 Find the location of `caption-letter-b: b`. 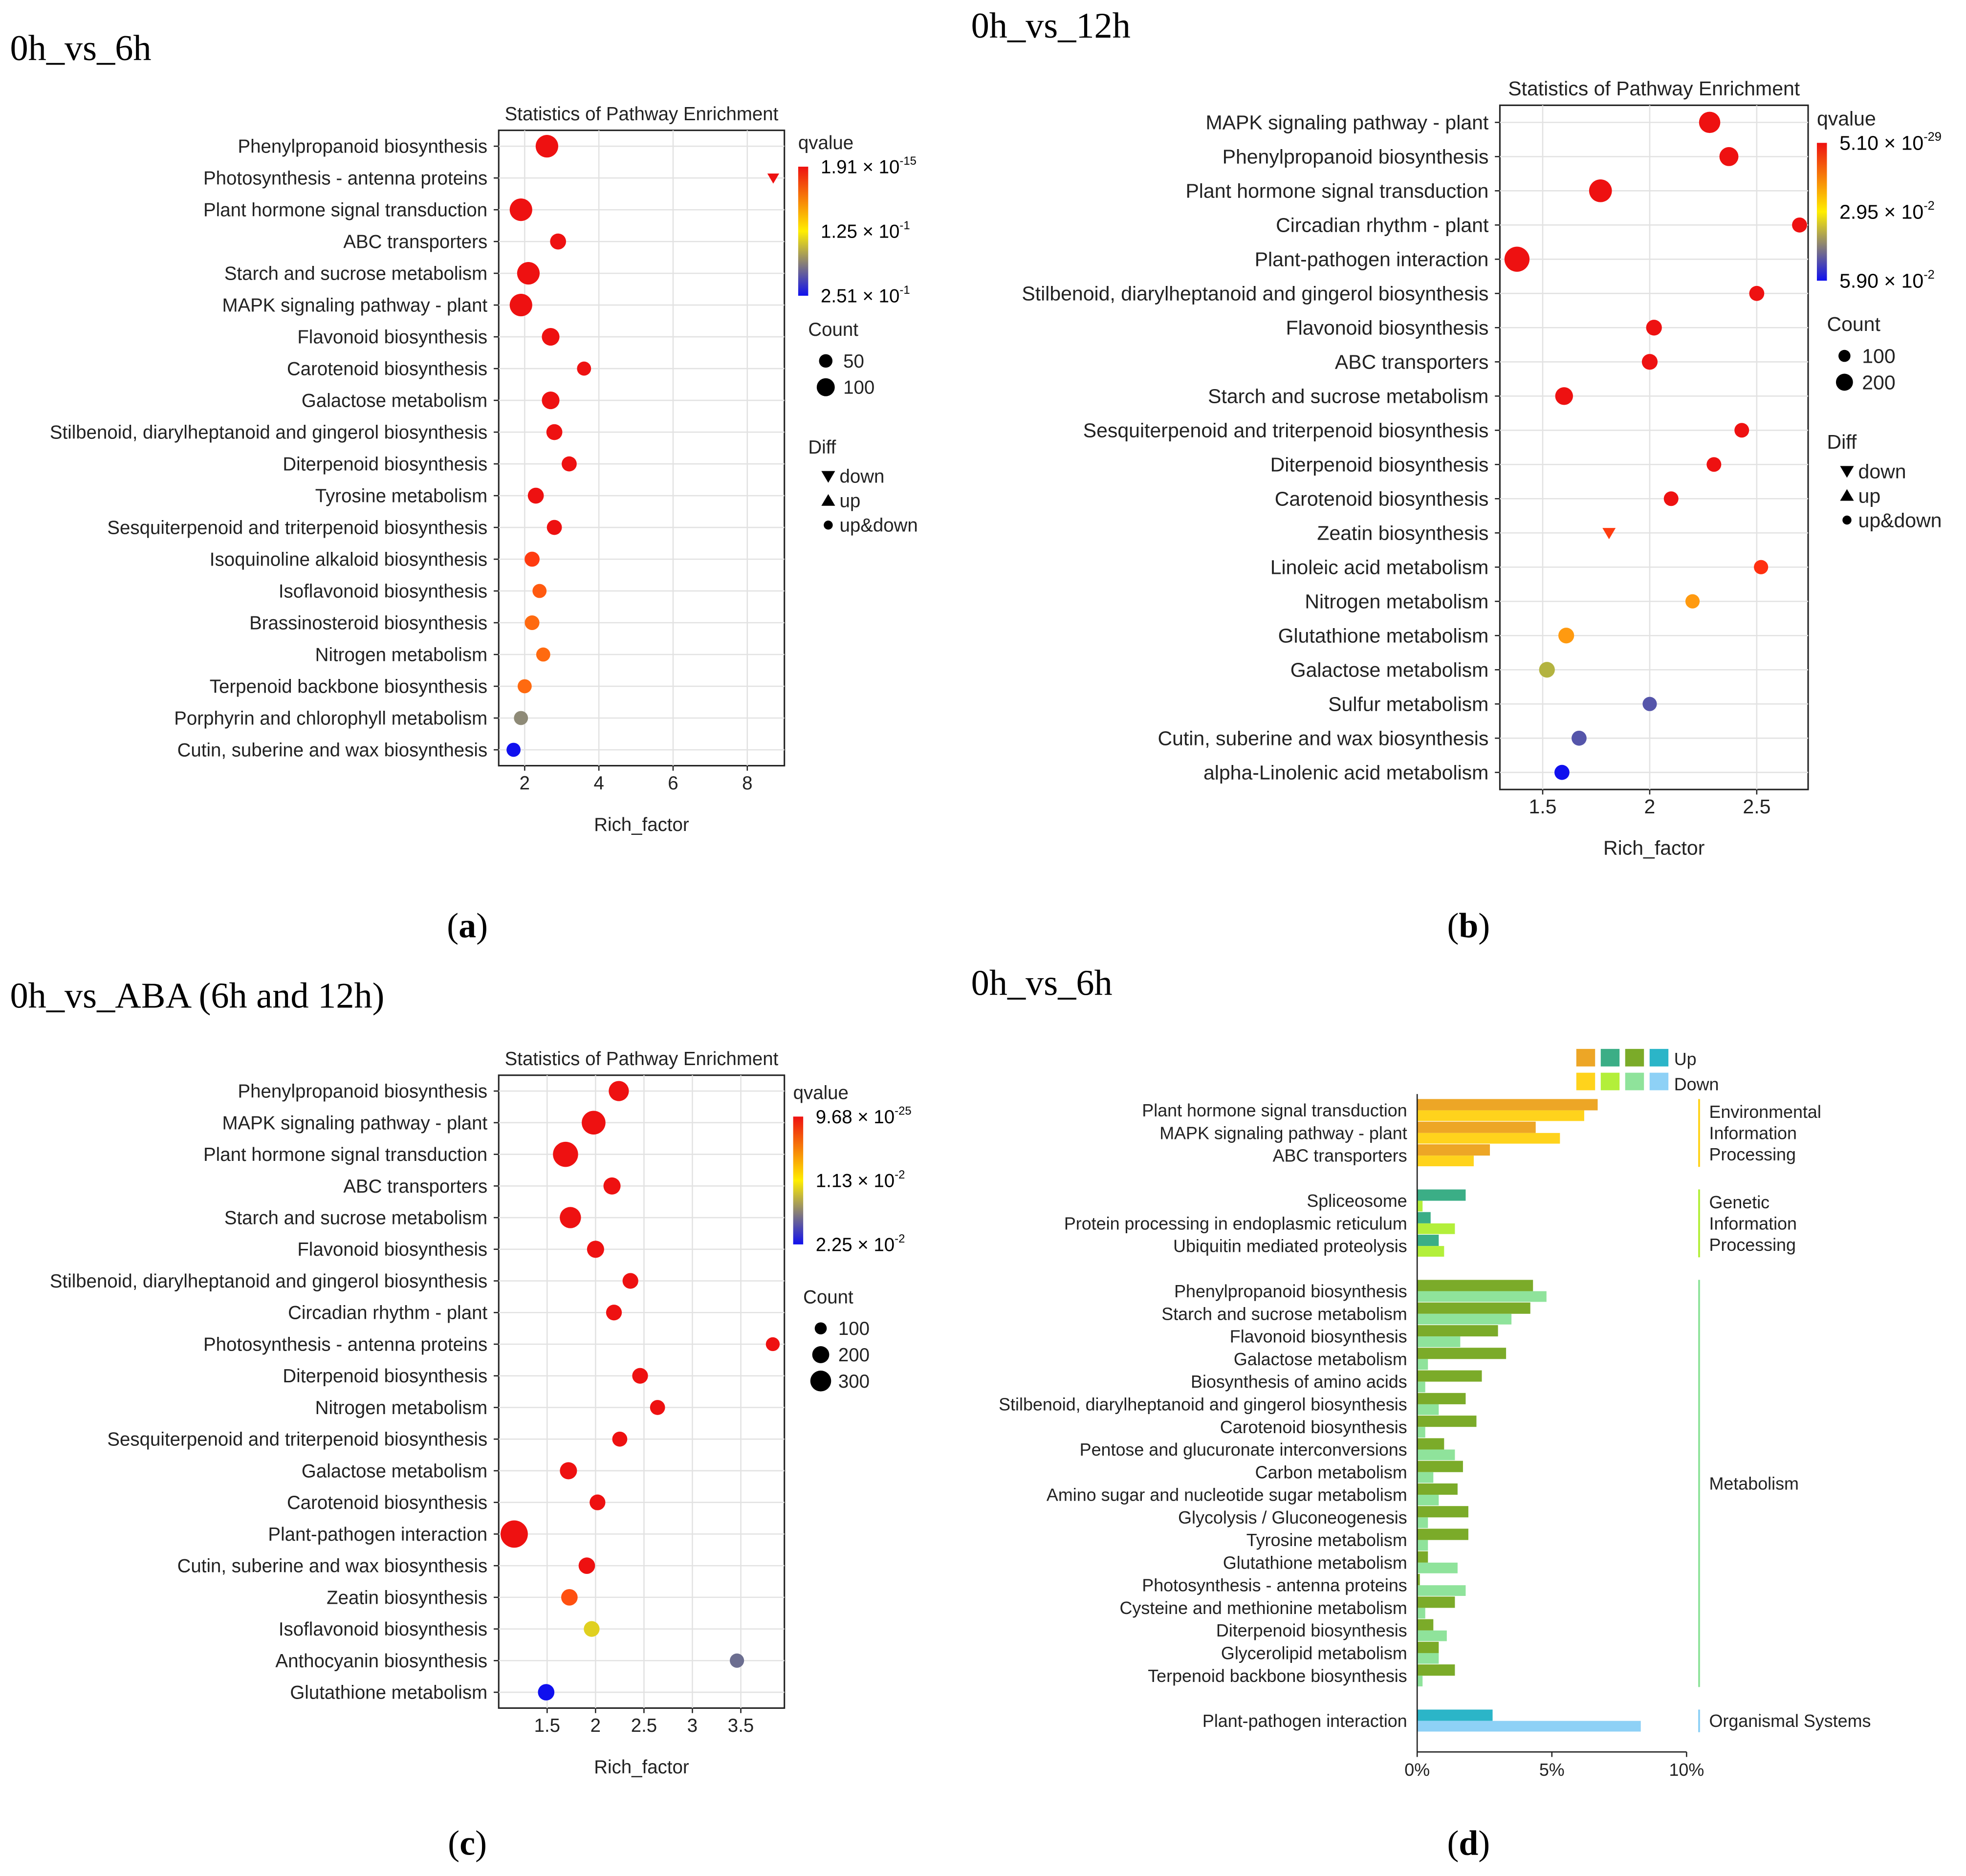

caption-letter-b: b is located at coordinates (1469, 925).